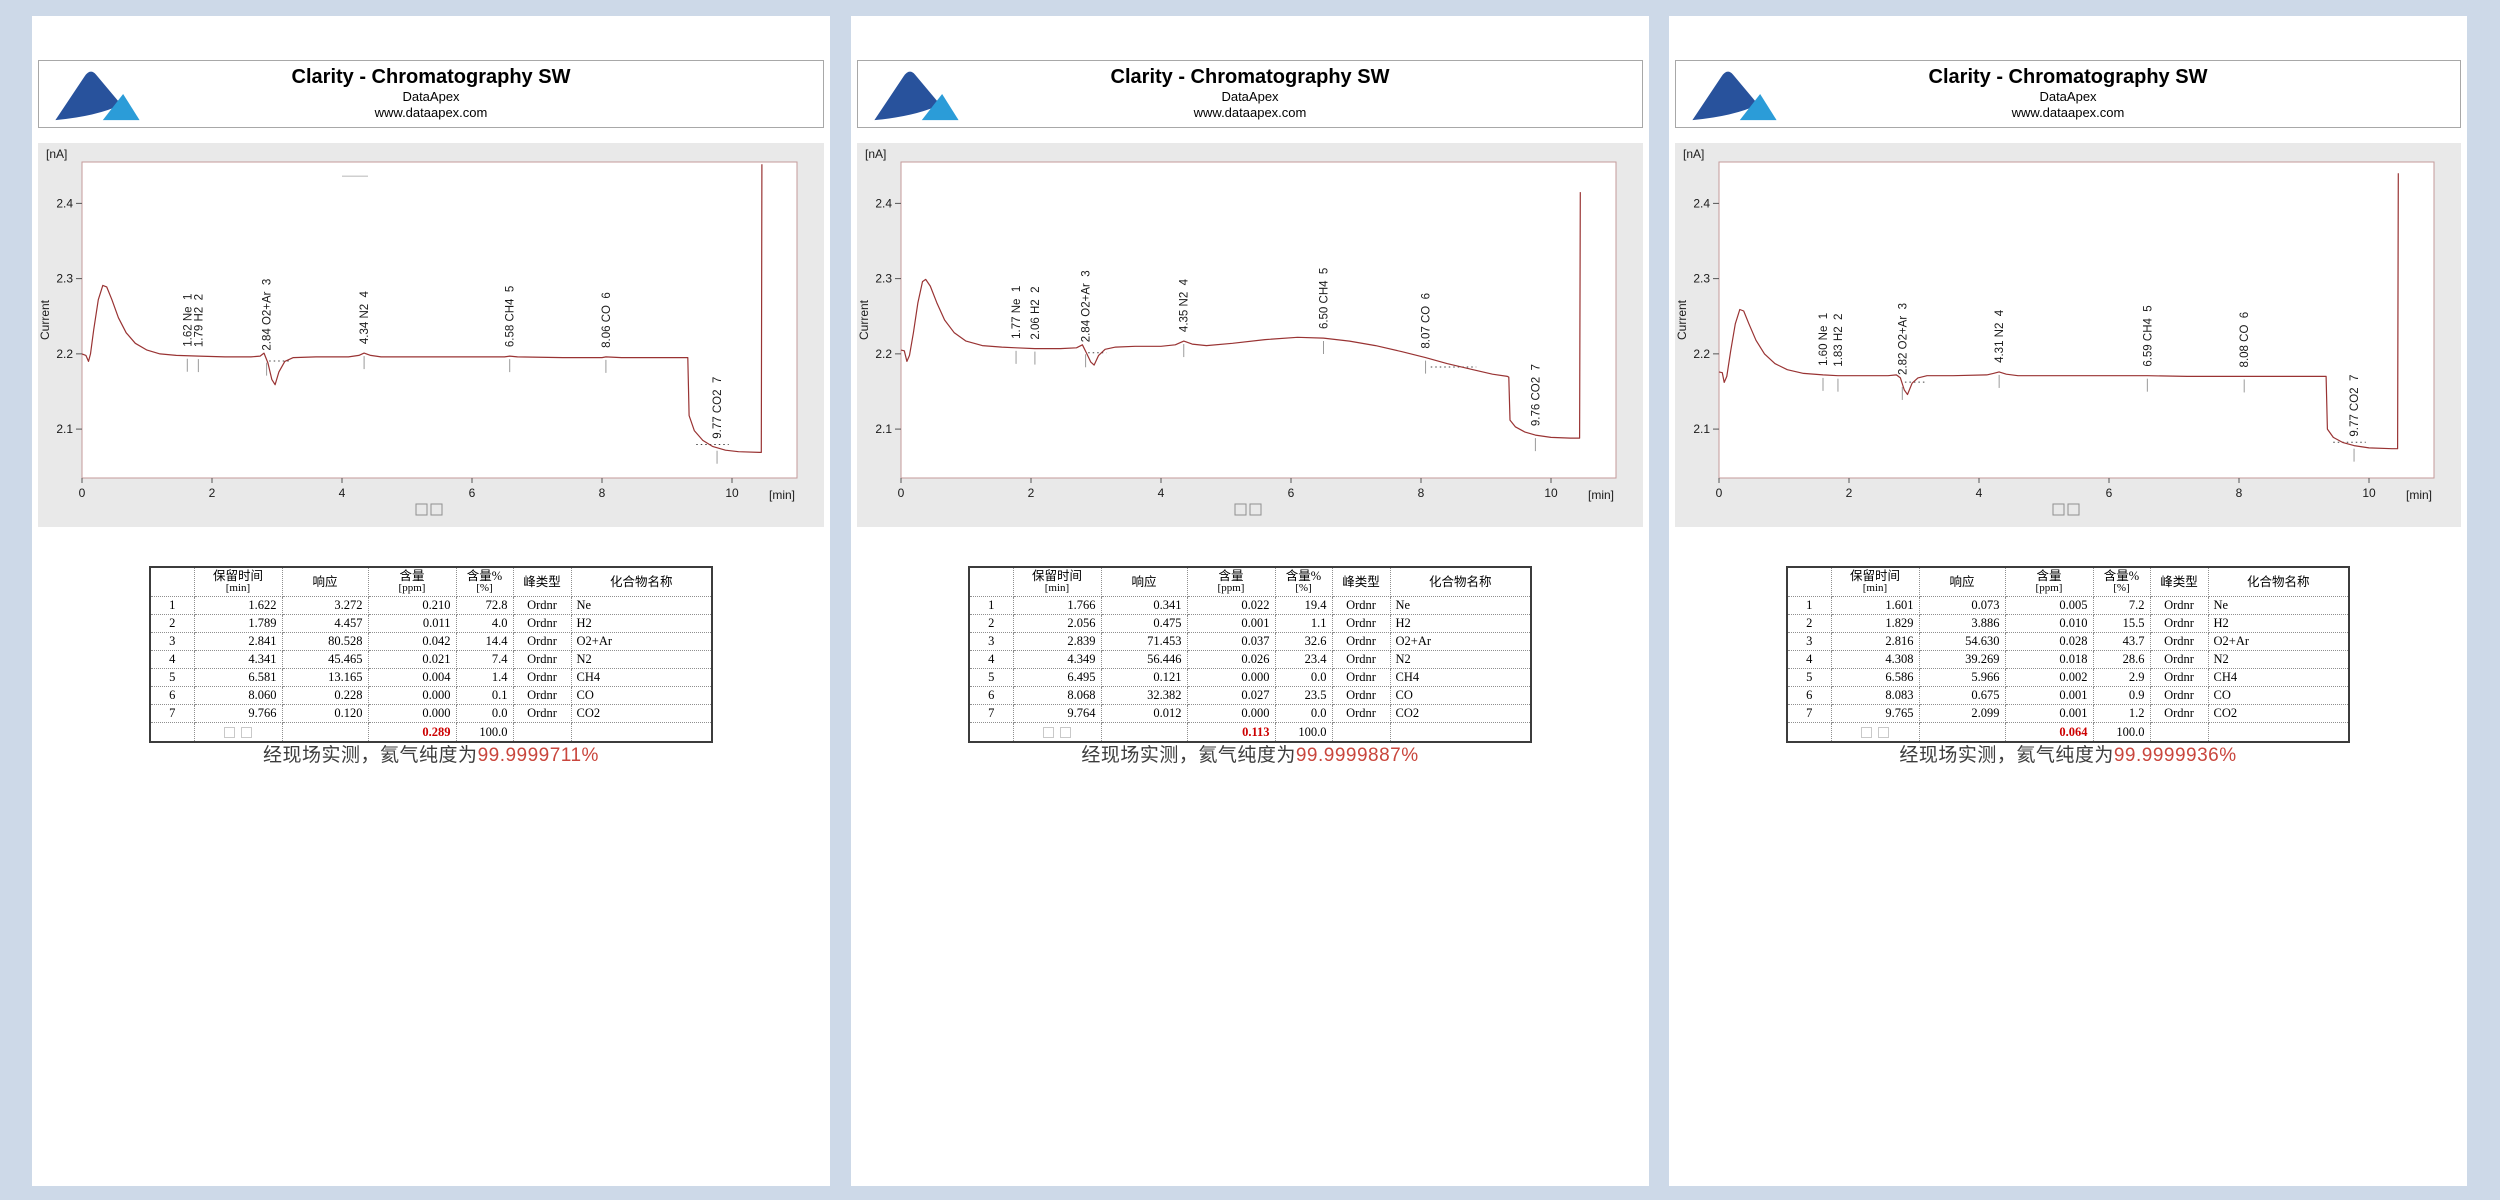  I want to click on table-row: 4 4.349 56.446 0.026 23.4 Ordnr N2, so click(1250, 659).